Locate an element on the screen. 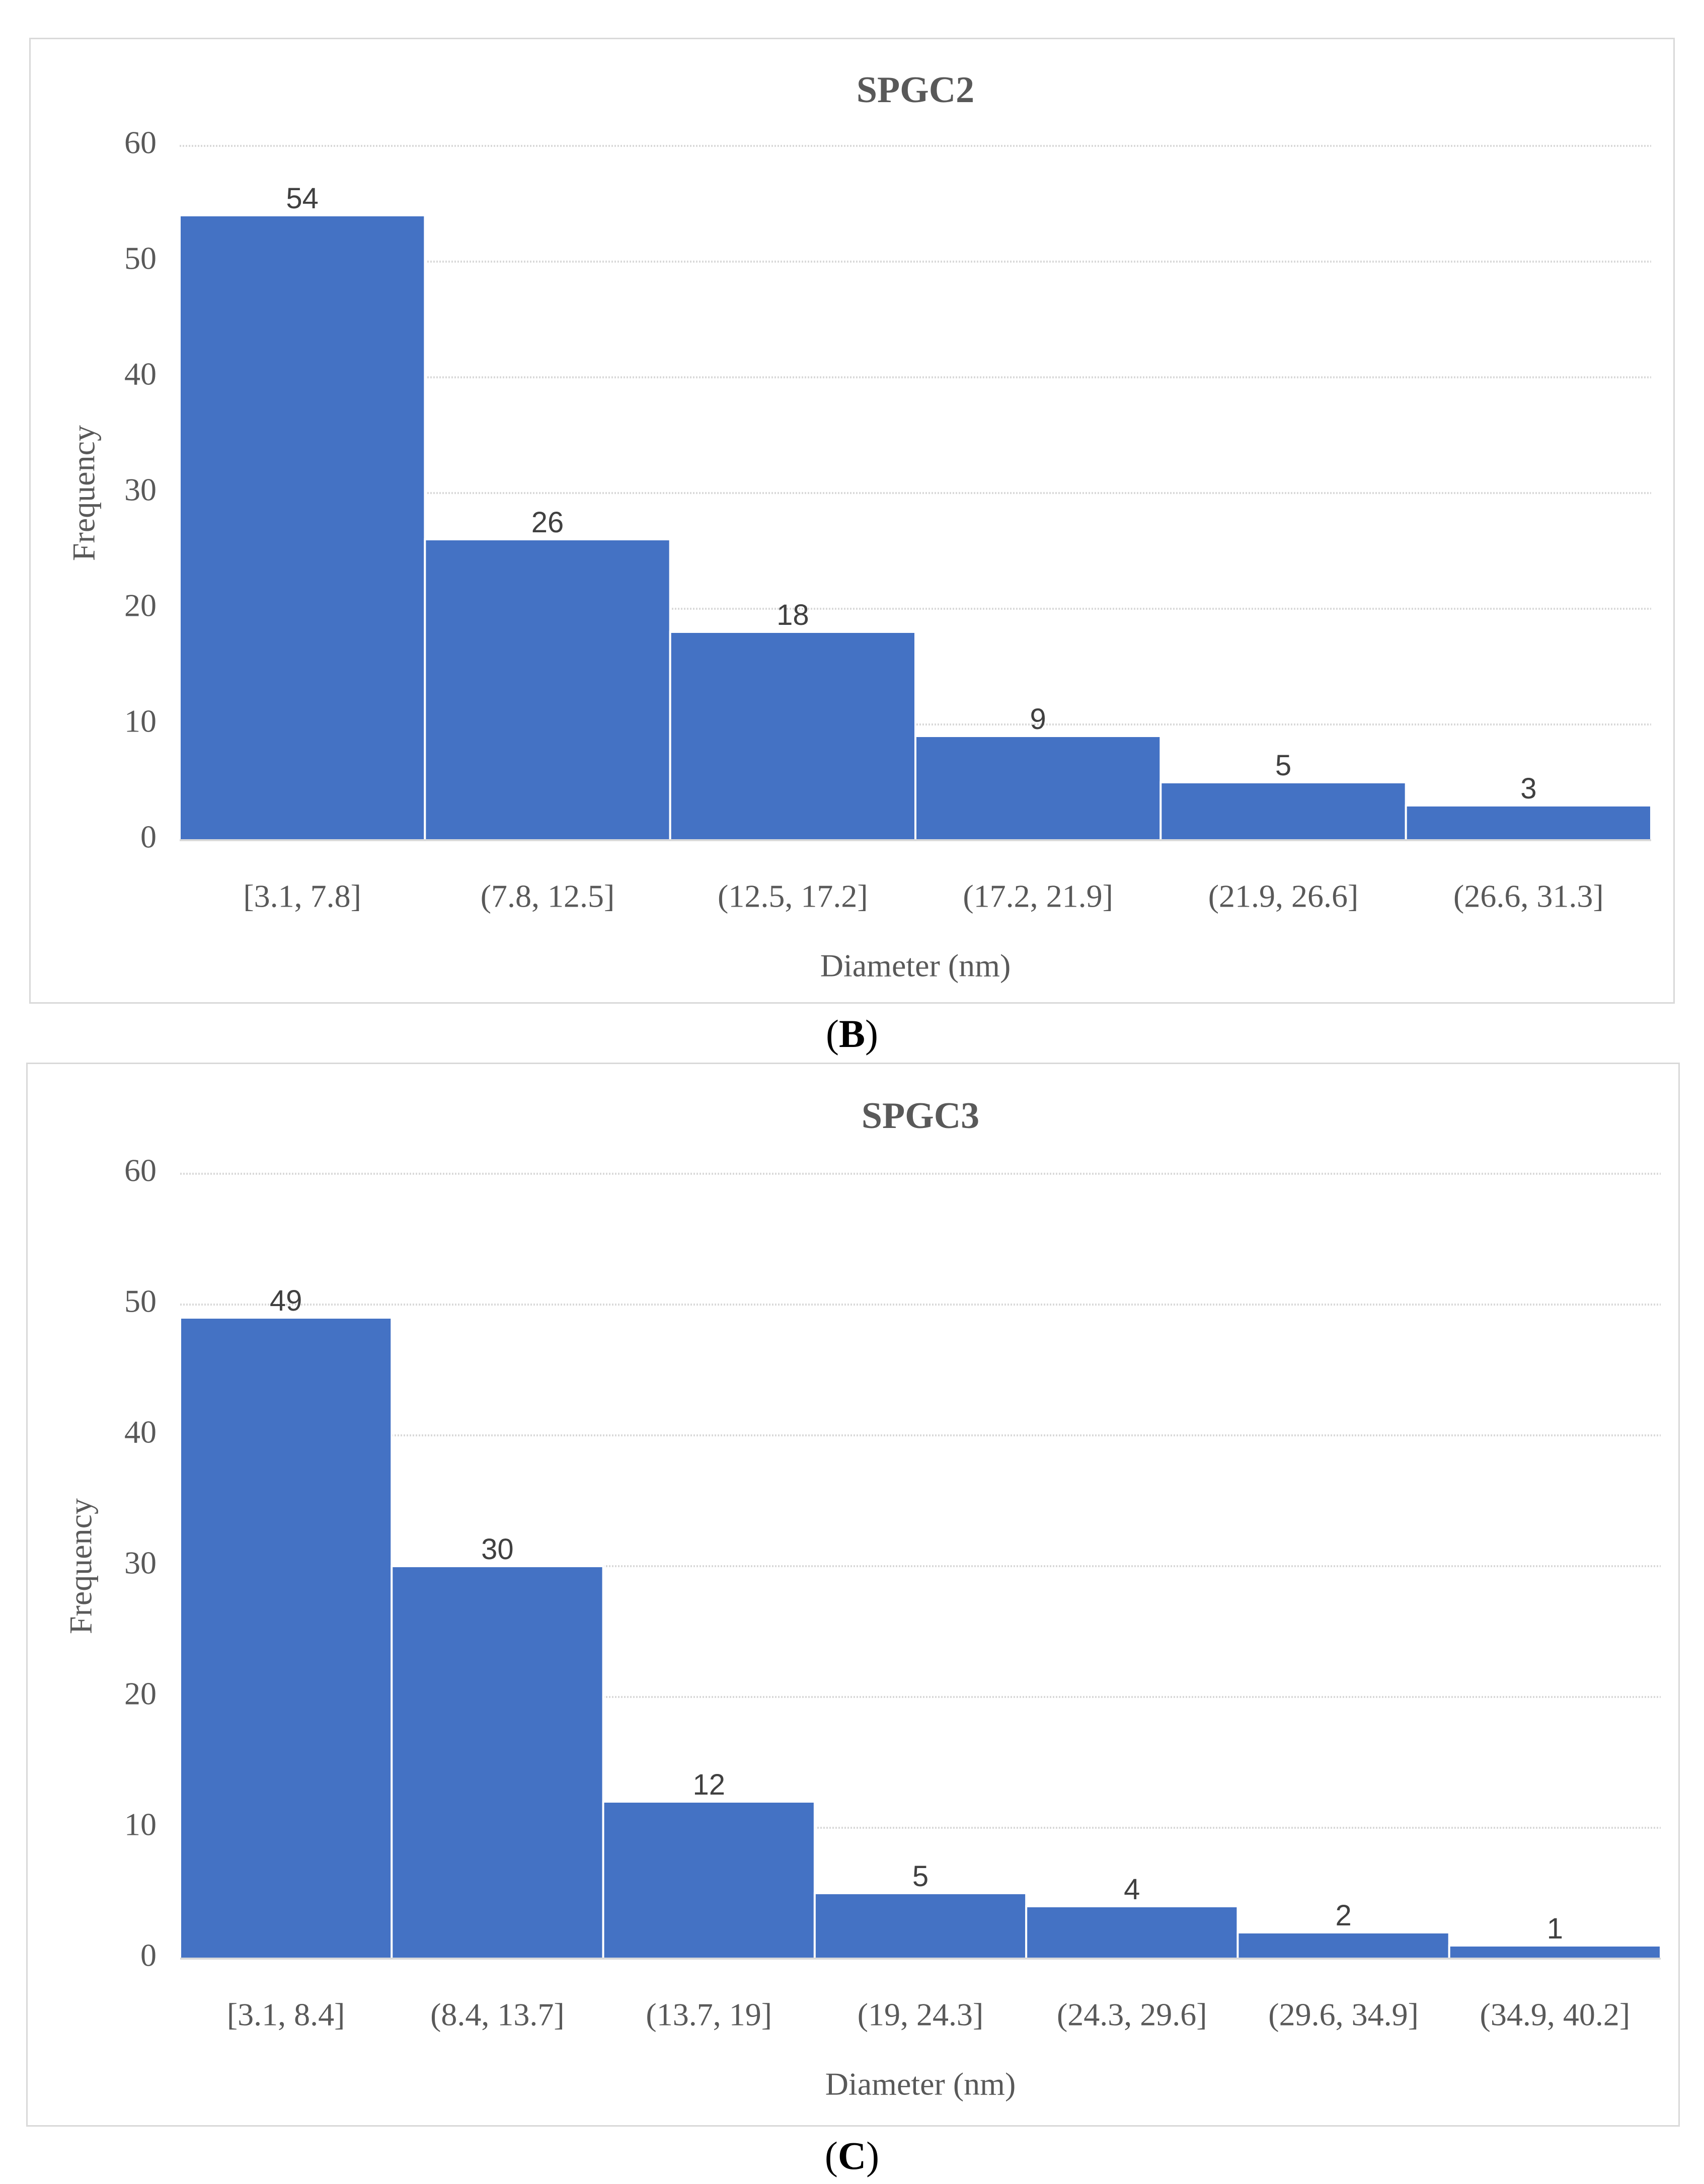 This screenshot has height=2184, width=1704. data-label: 9 is located at coordinates (1038, 720).